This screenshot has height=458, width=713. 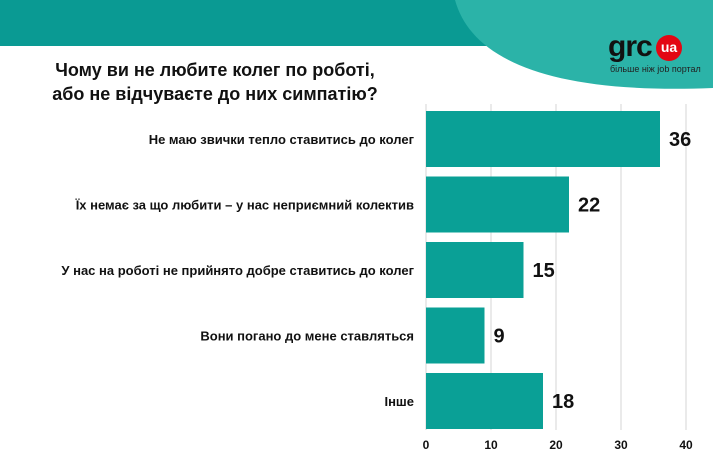 I want to click on value-label: 9, so click(x=499, y=337).